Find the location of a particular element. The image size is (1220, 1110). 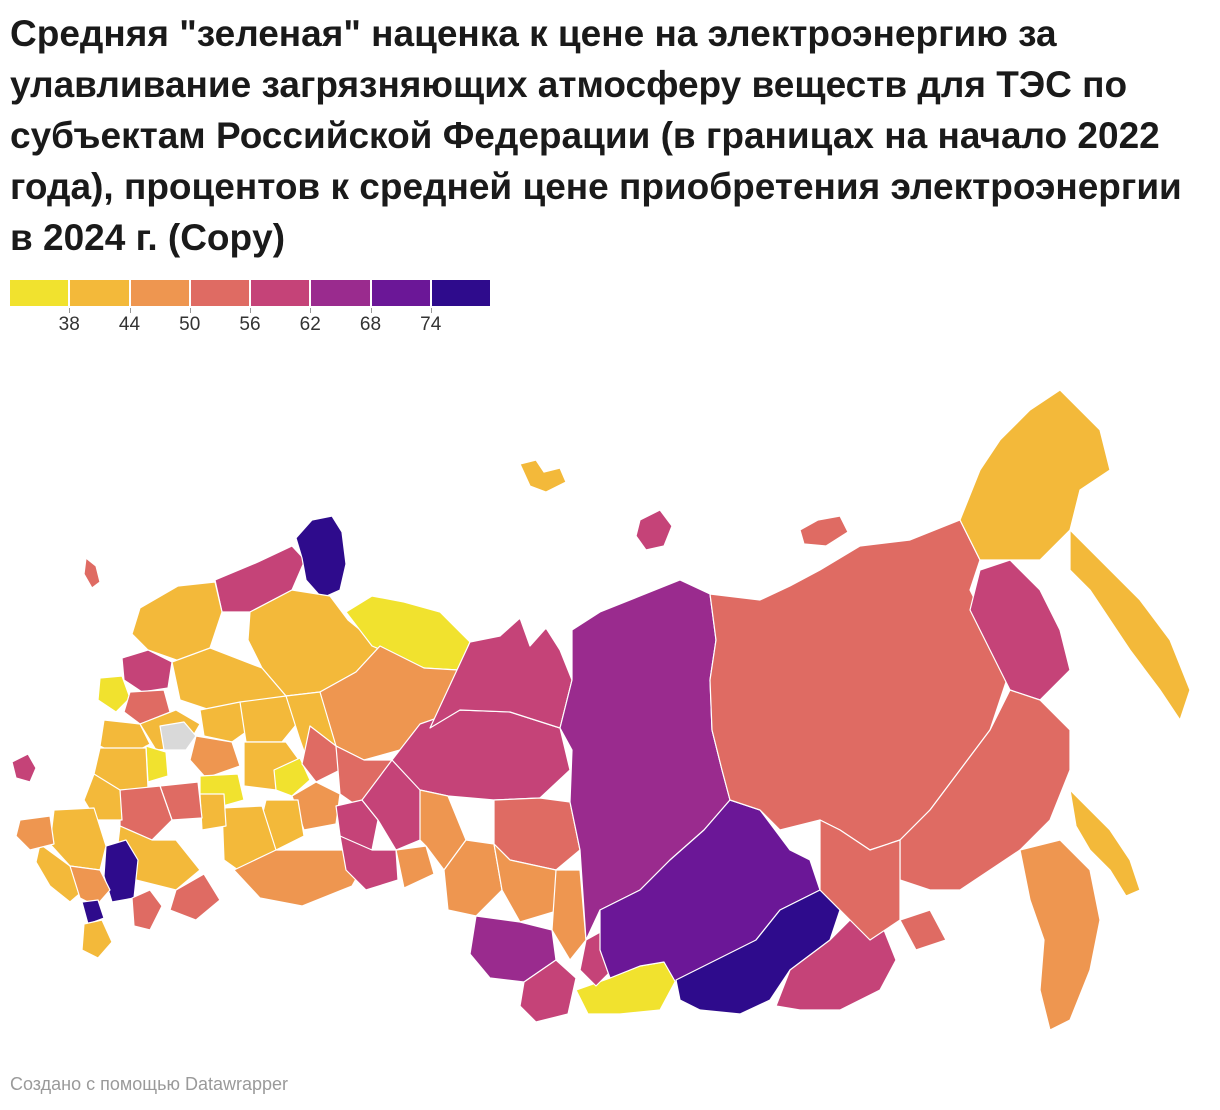

region-arctic-isles is located at coordinates (543, 476).